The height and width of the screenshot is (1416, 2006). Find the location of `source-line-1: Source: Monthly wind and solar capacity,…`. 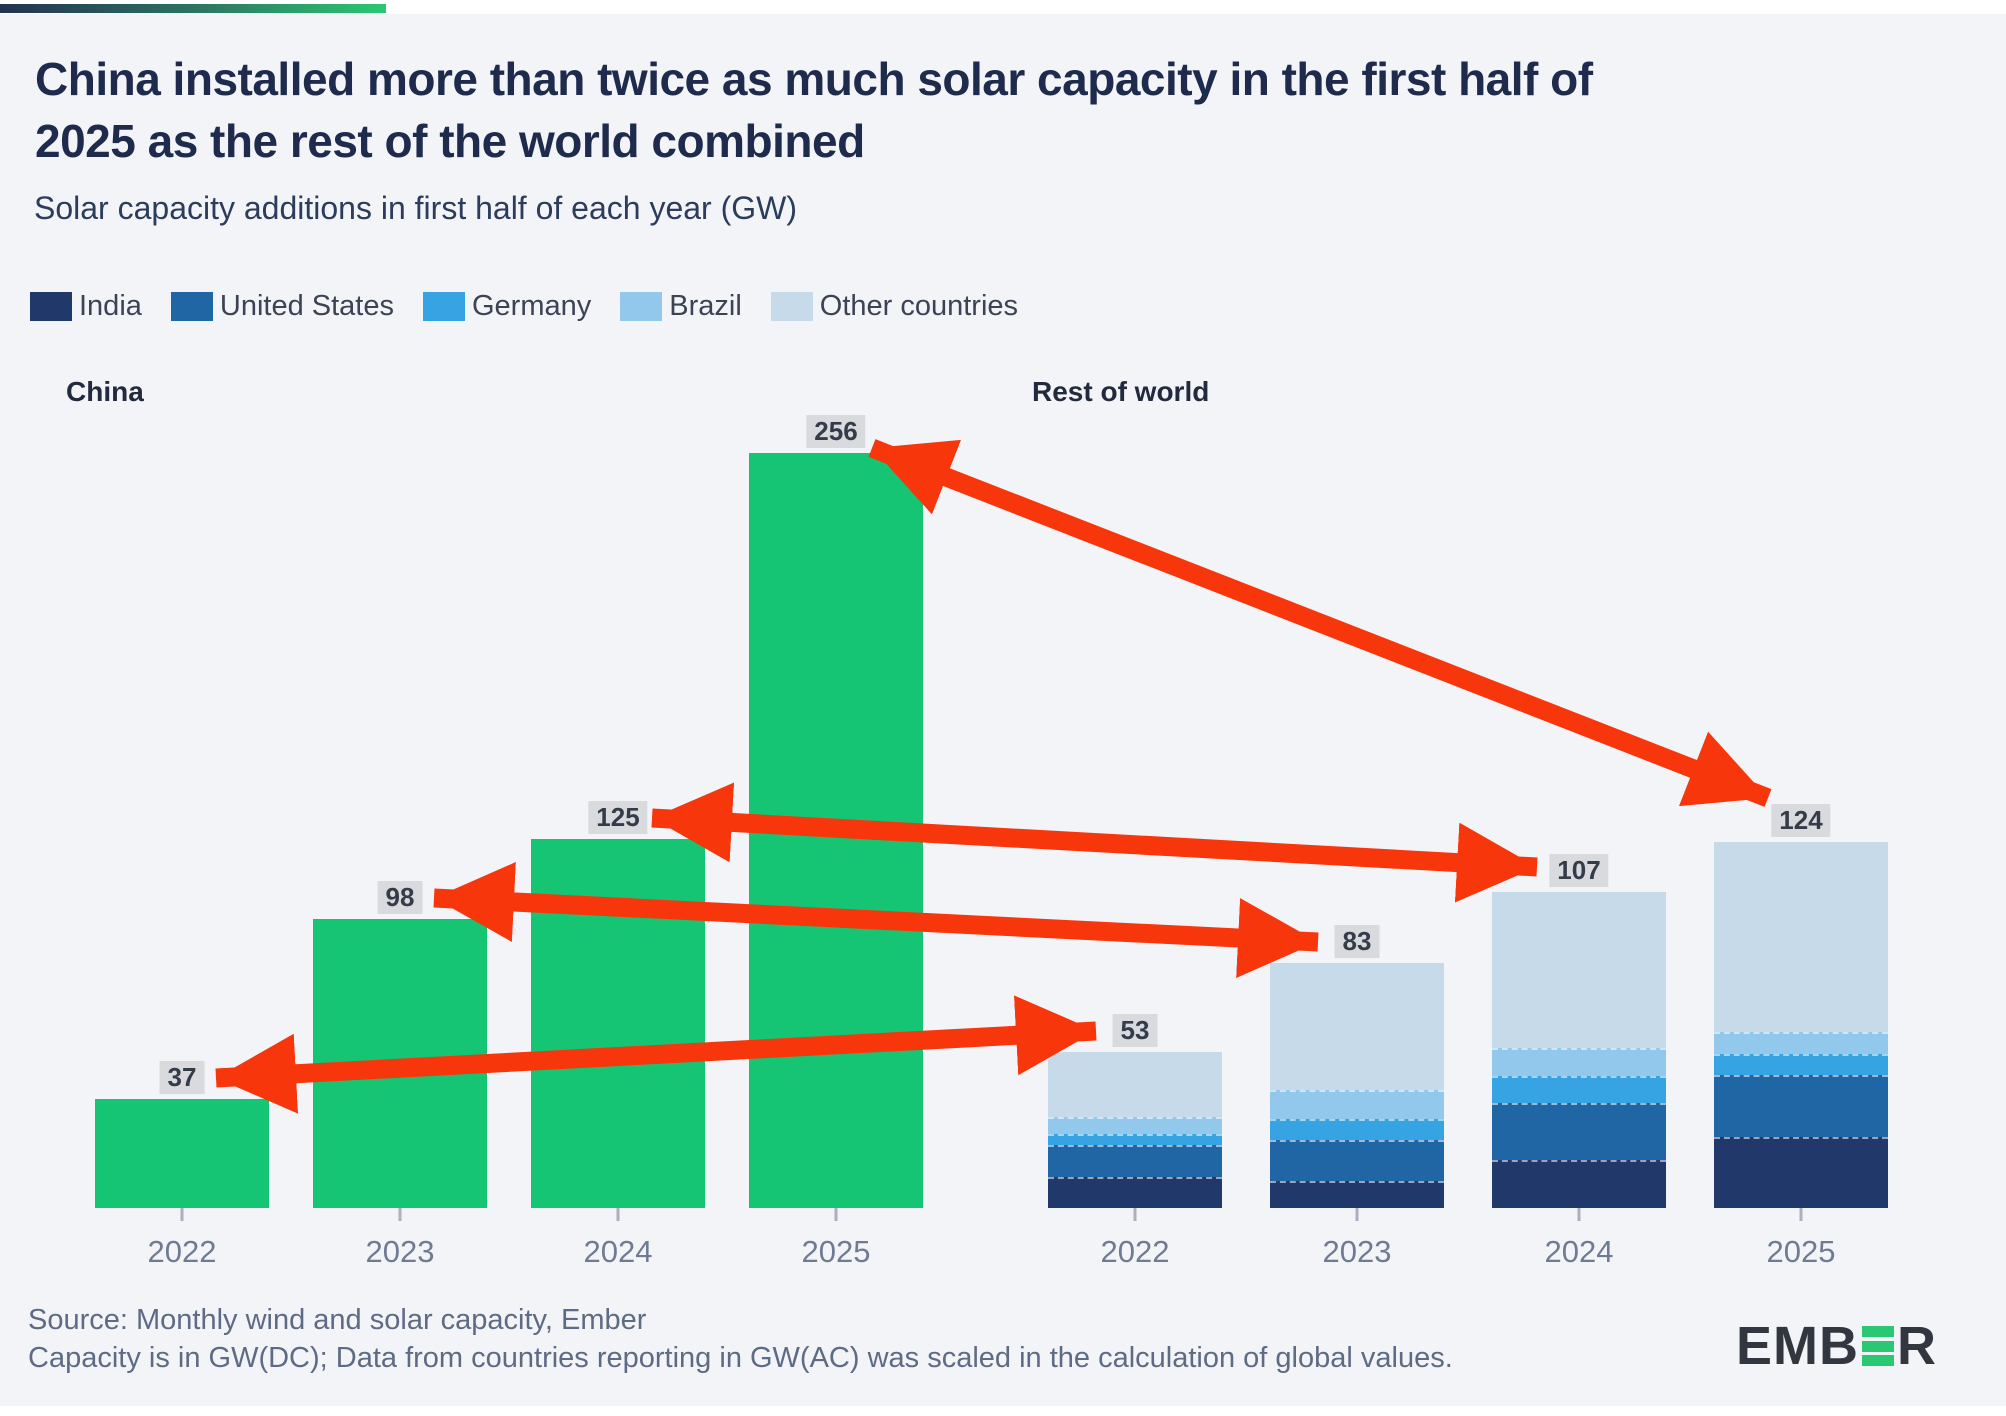

source-line-1: Source: Monthly wind and solar capacity,… is located at coordinates (337, 1320).